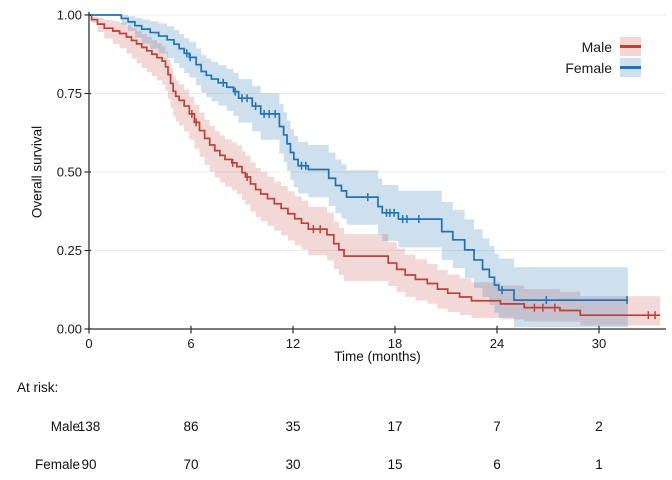 The width and height of the screenshot is (672, 480). I want to click on x-tick-label: 12, so click(293, 343).